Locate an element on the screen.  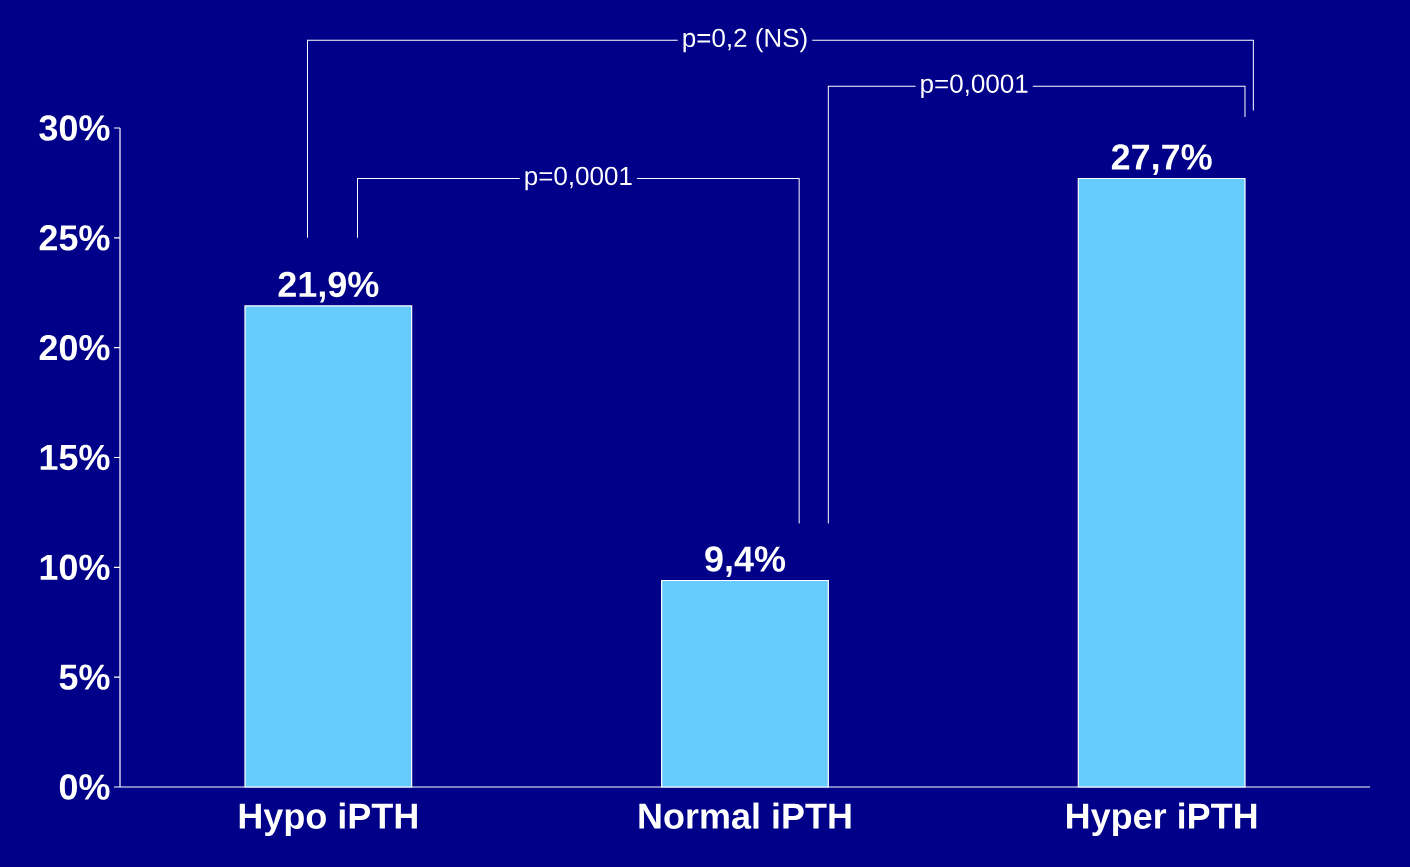
text: p=0,2 (NS) is located at coordinates (745, 40).